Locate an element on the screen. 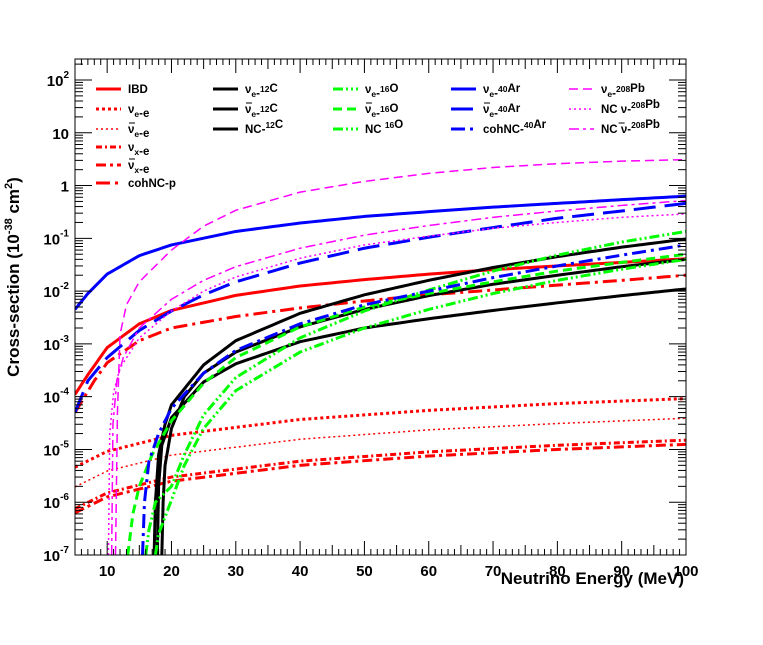 Image resolution: width=763 pixels, height=645 pixels. y-tick-exp: -1 is located at coordinates (64, 233).